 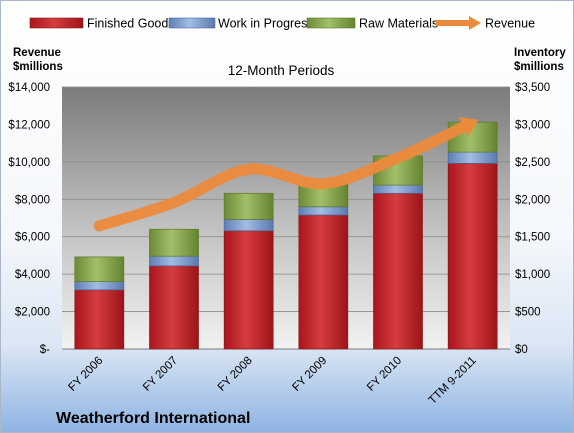 I want to click on left-tick-label: $8,000, so click(x=32, y=200).